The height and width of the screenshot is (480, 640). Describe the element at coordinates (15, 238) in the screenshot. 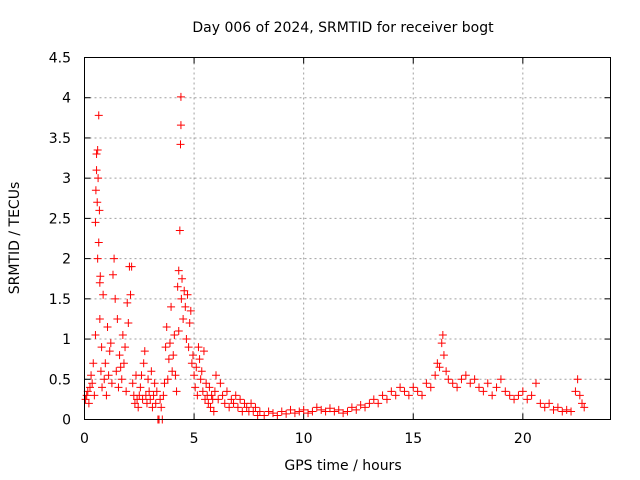

I see `y-axis-label: SRMTID / TECUs` at that location.